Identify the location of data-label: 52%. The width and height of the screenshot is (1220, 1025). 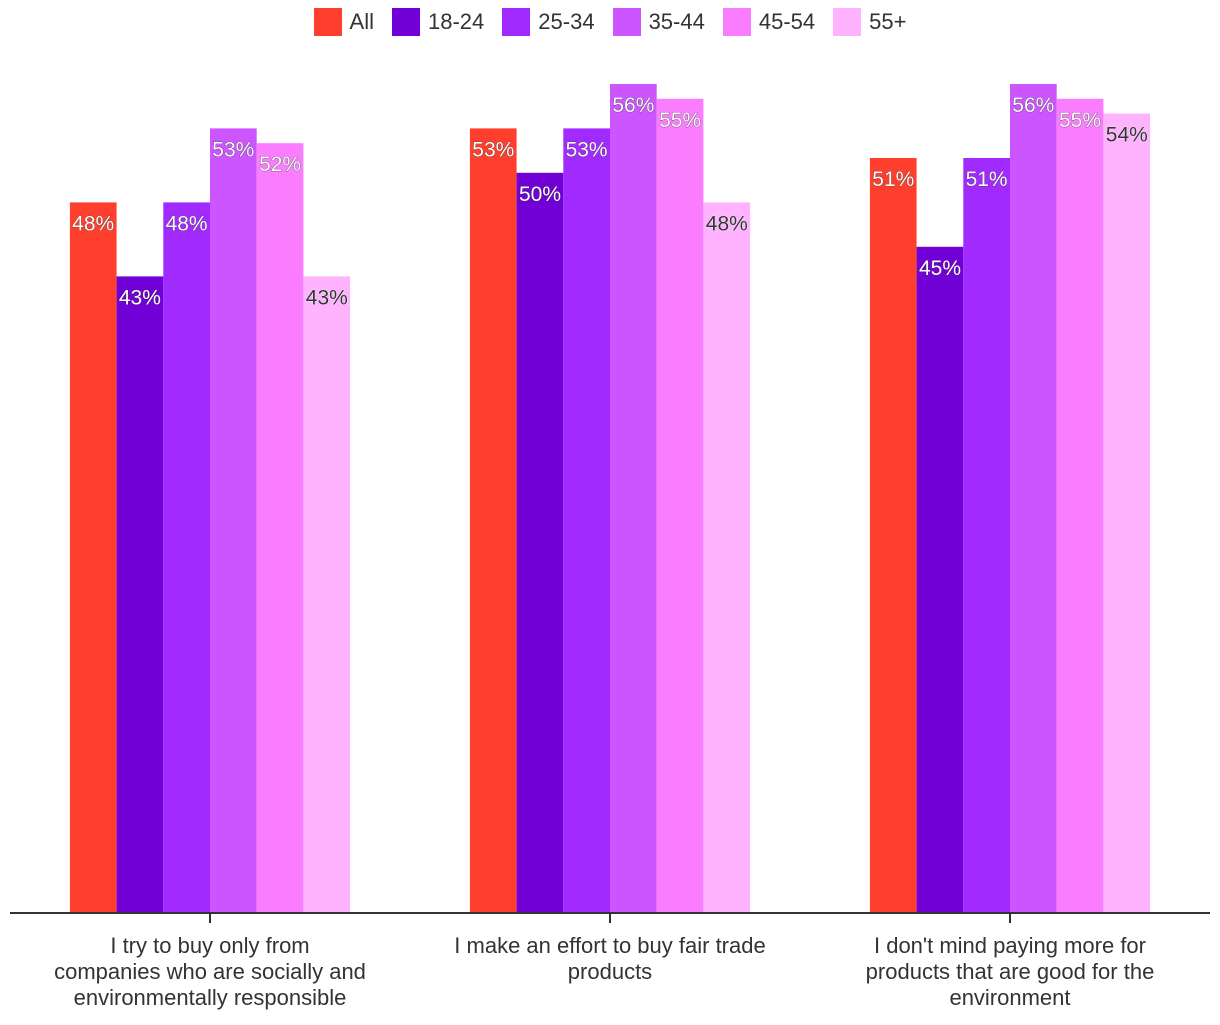
(280, 164).